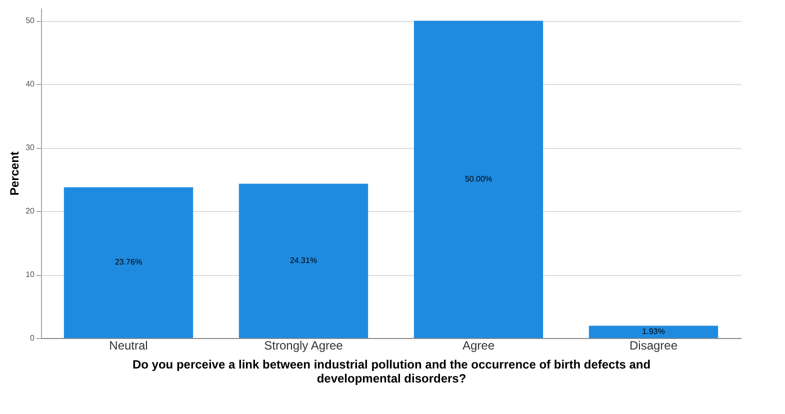  I want to click on x-tick-label: Agree, so click(478, 345).